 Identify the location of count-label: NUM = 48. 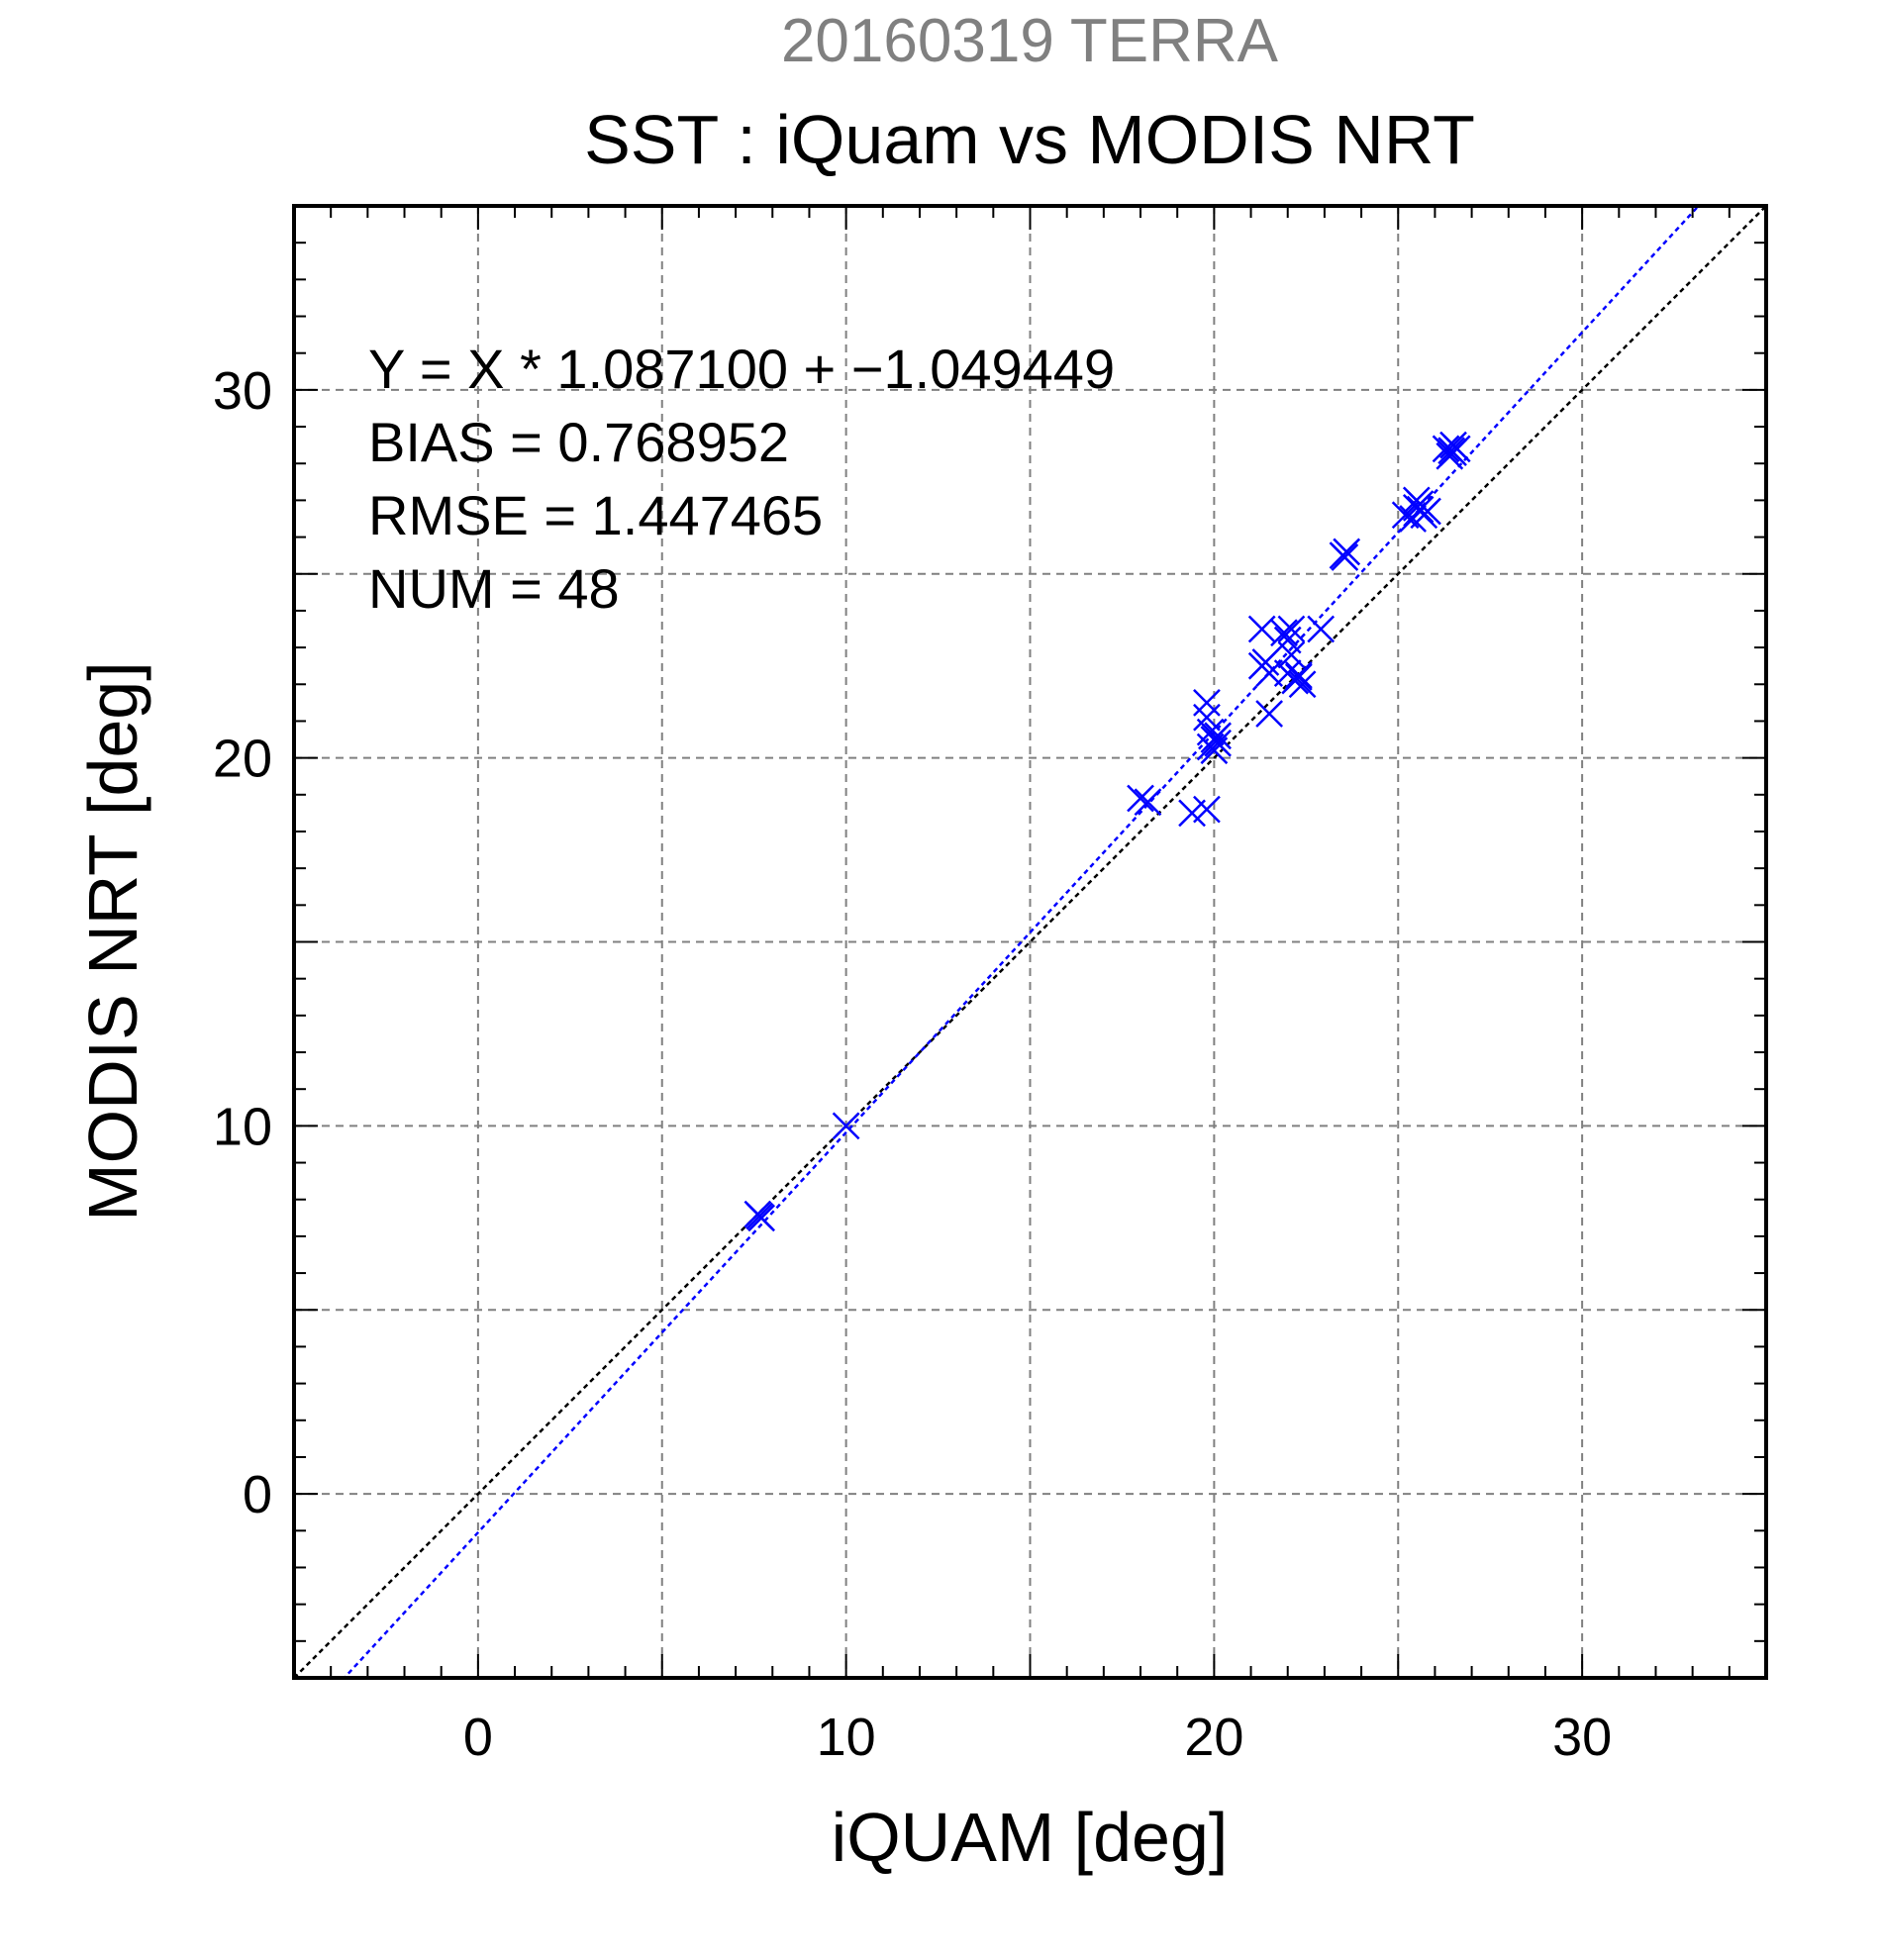
(494, 588).